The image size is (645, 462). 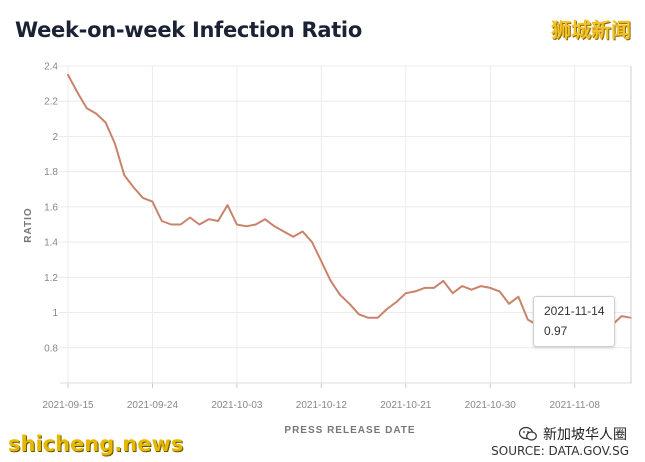 I want to click on x-tick-label: 2021-10-30, so click(x=491, y=405).